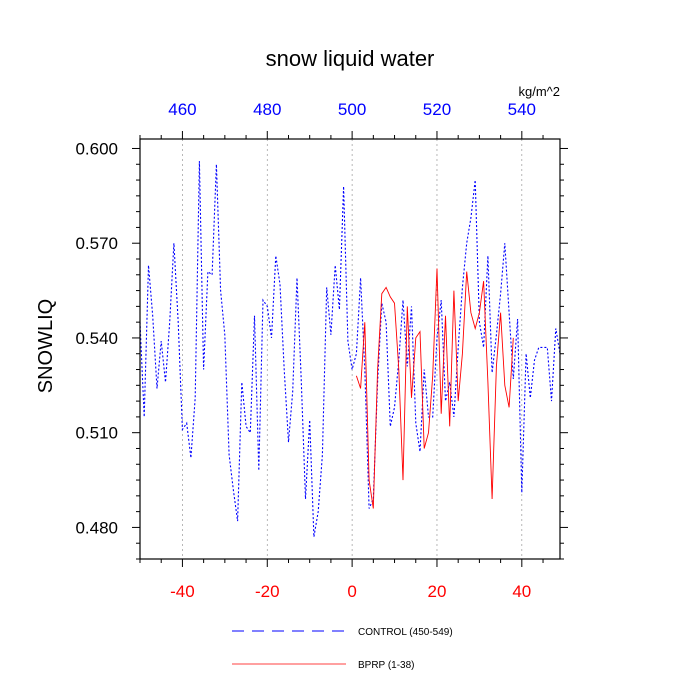  Describe the element at coordinates (351, 591) in the screenshot. I see `x-tick-label: 0` at that location.